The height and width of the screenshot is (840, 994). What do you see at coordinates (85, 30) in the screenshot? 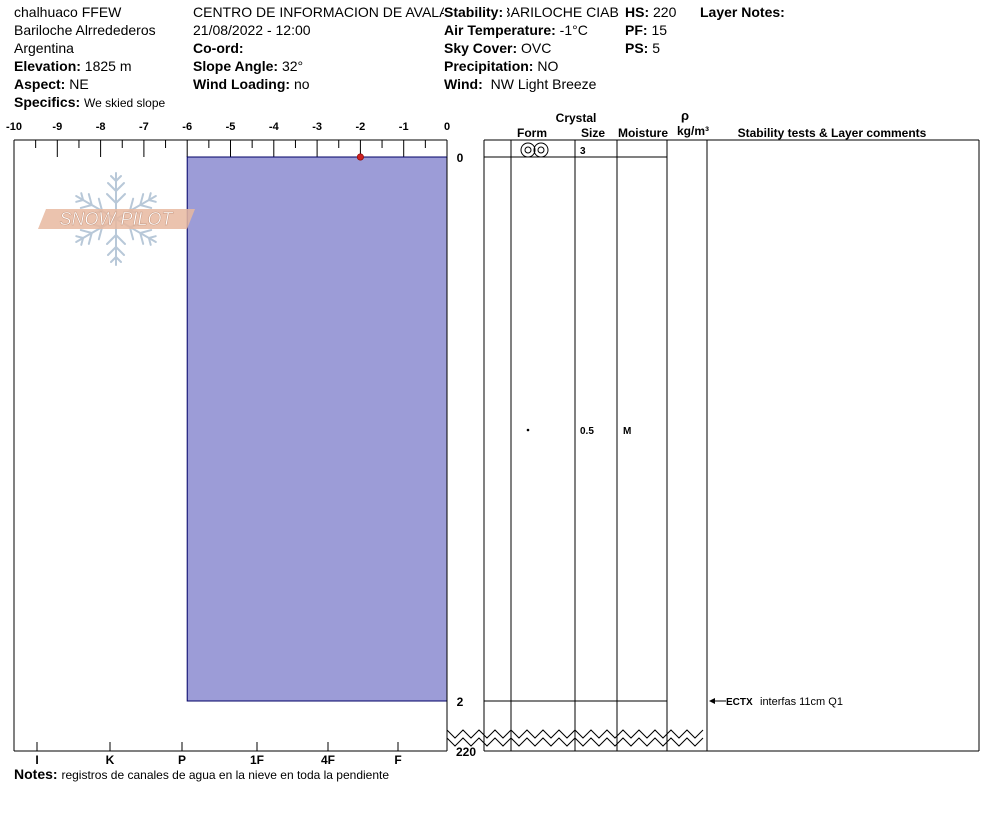
I see `site-area: Bariloche Alrredederos` at bounding box center [85, 30].